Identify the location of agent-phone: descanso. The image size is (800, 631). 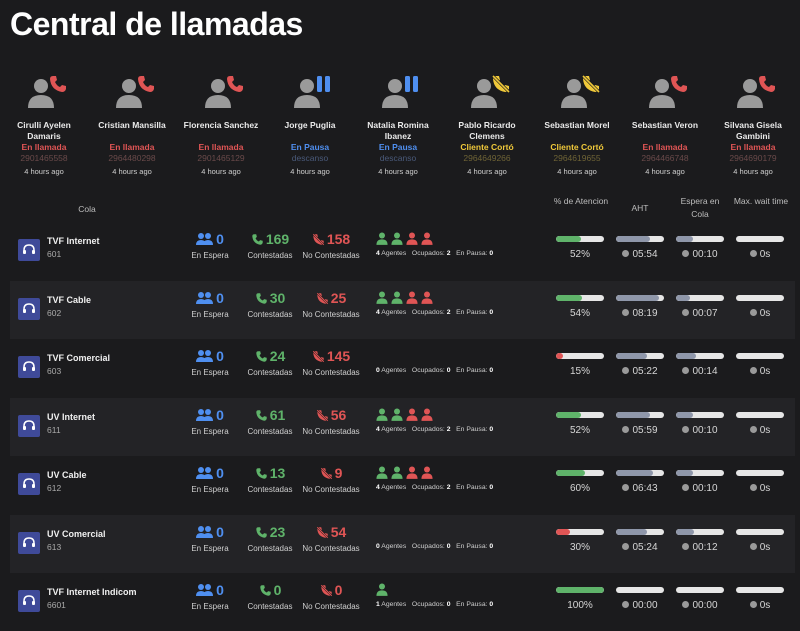
(310, 158).